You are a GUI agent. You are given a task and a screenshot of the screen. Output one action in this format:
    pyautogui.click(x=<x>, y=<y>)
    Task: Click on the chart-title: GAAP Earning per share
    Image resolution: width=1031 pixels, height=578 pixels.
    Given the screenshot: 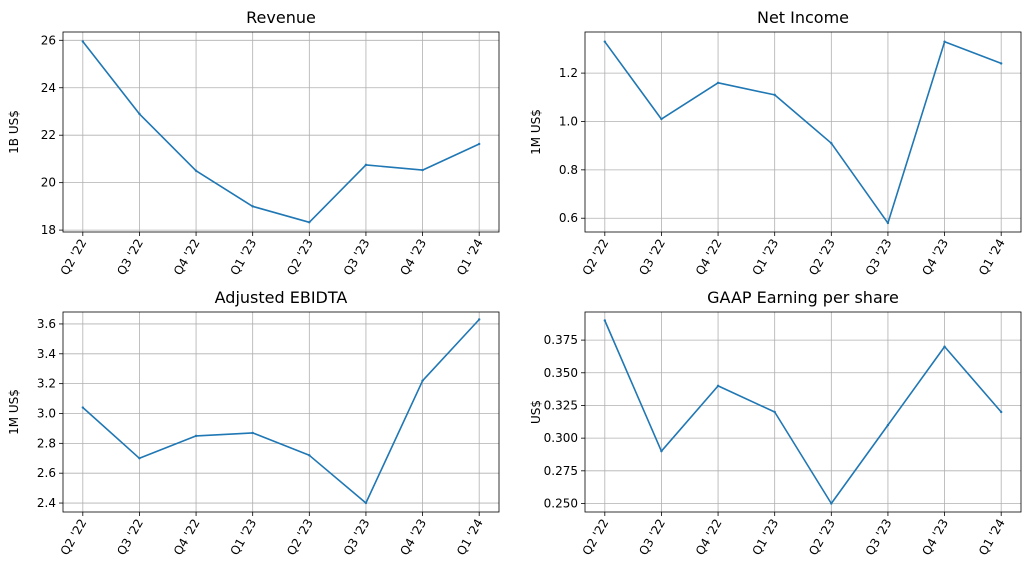 What is the action you would take?
    pyautogui.click(x=803, y=297)
    